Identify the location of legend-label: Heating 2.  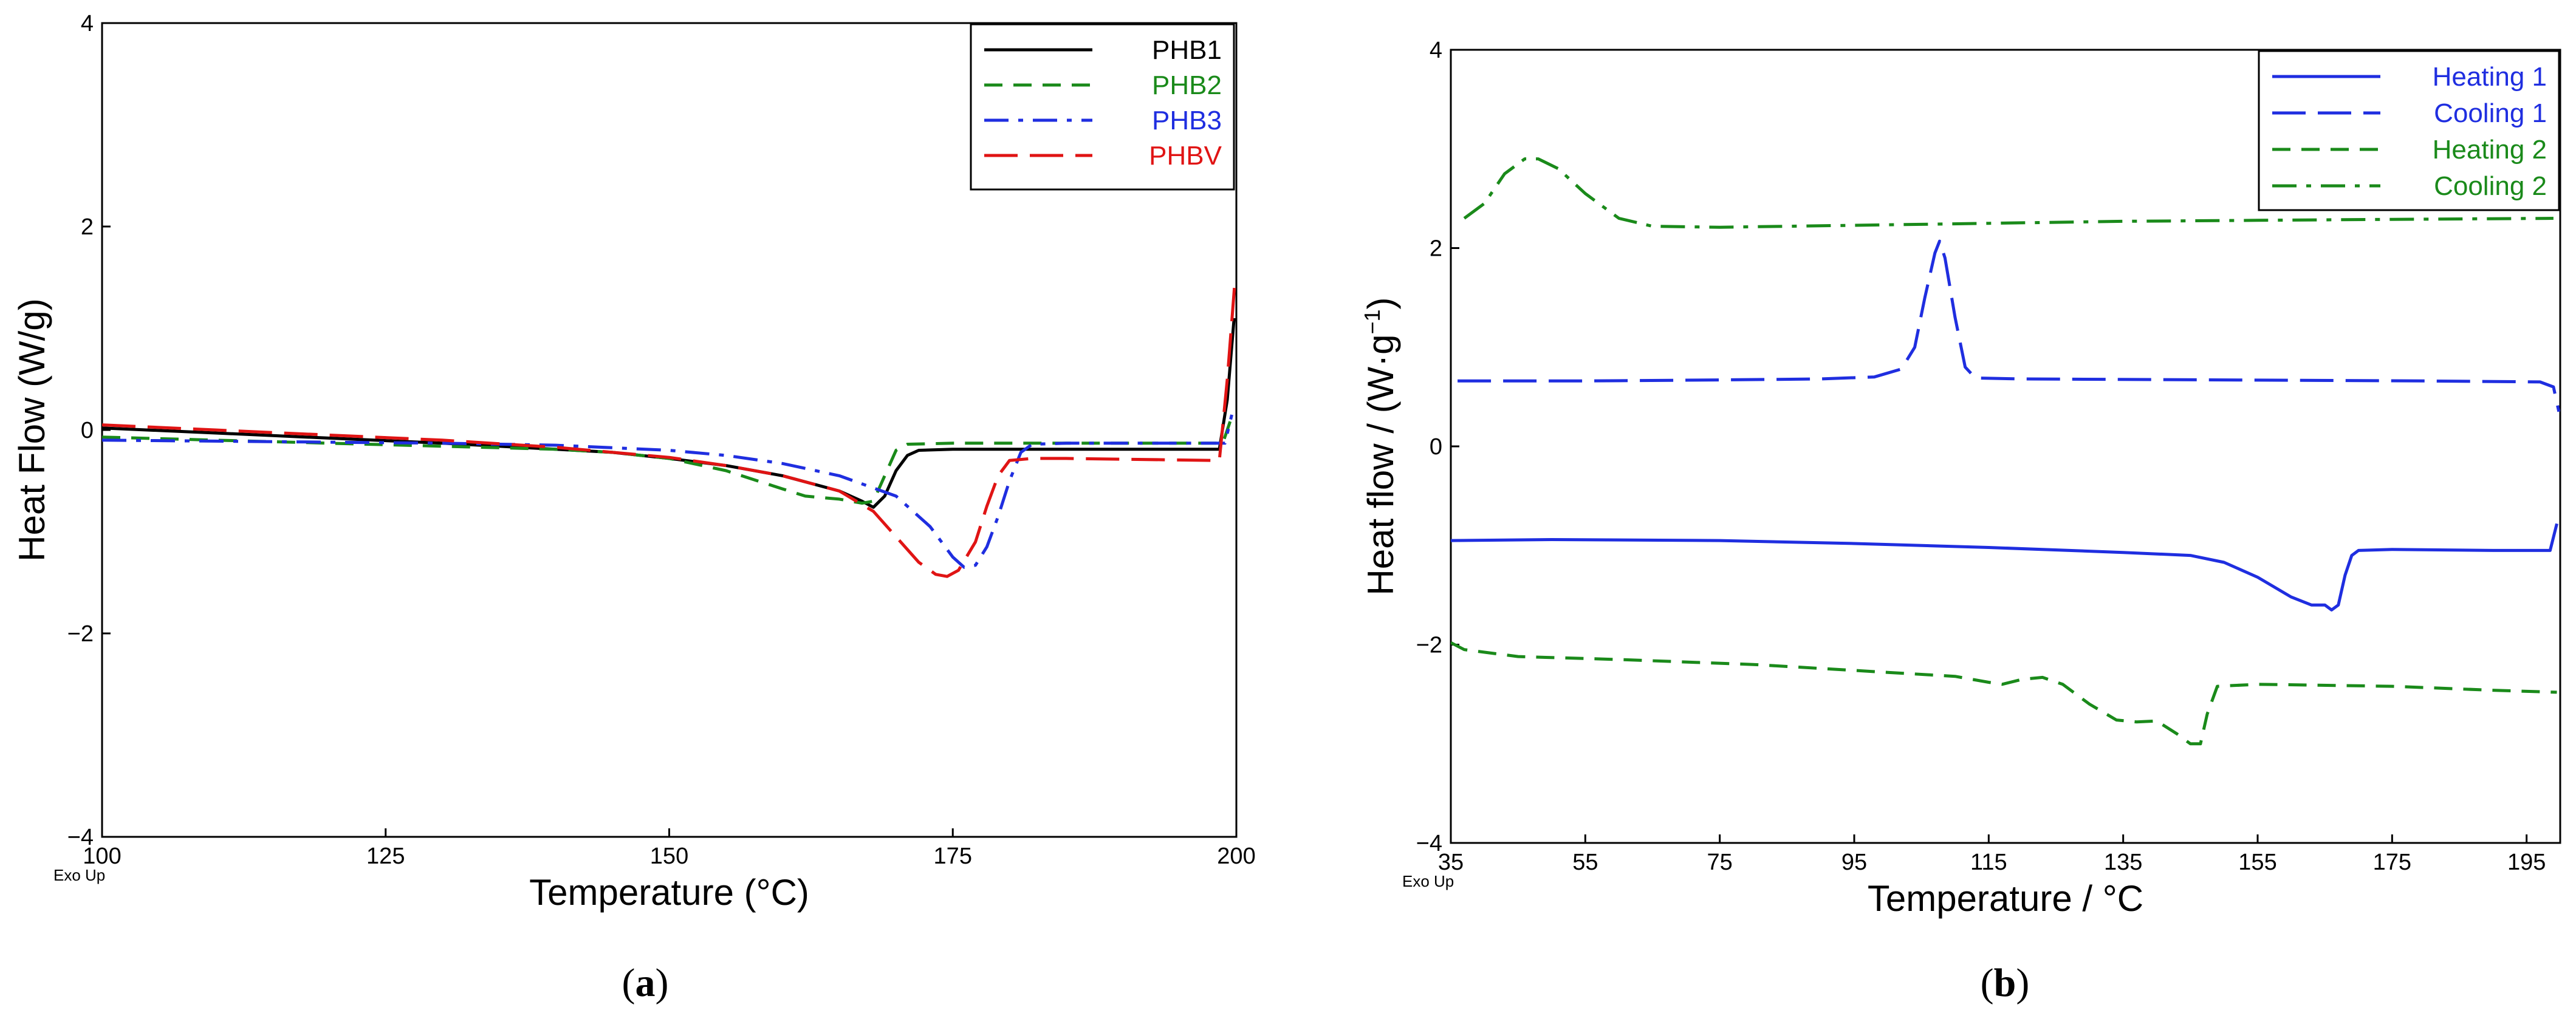
(2490, 150).